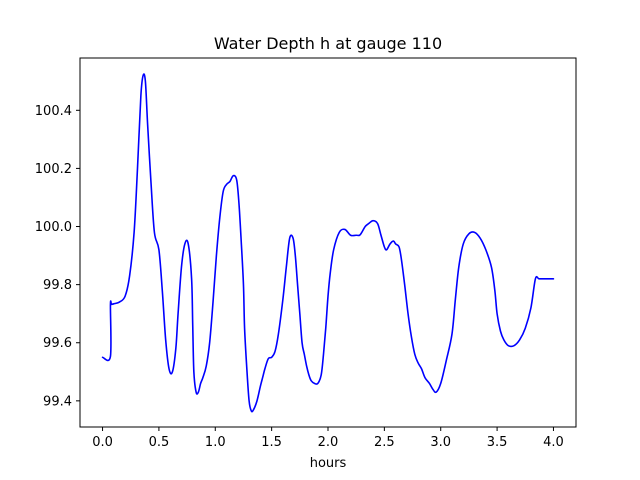 The height and width of the screenshot is (480, 640). What do you see at coordinates (102, 442) in the screenshot?
I see `x-tick-label: 0.0` at bounding box center [102, 442].